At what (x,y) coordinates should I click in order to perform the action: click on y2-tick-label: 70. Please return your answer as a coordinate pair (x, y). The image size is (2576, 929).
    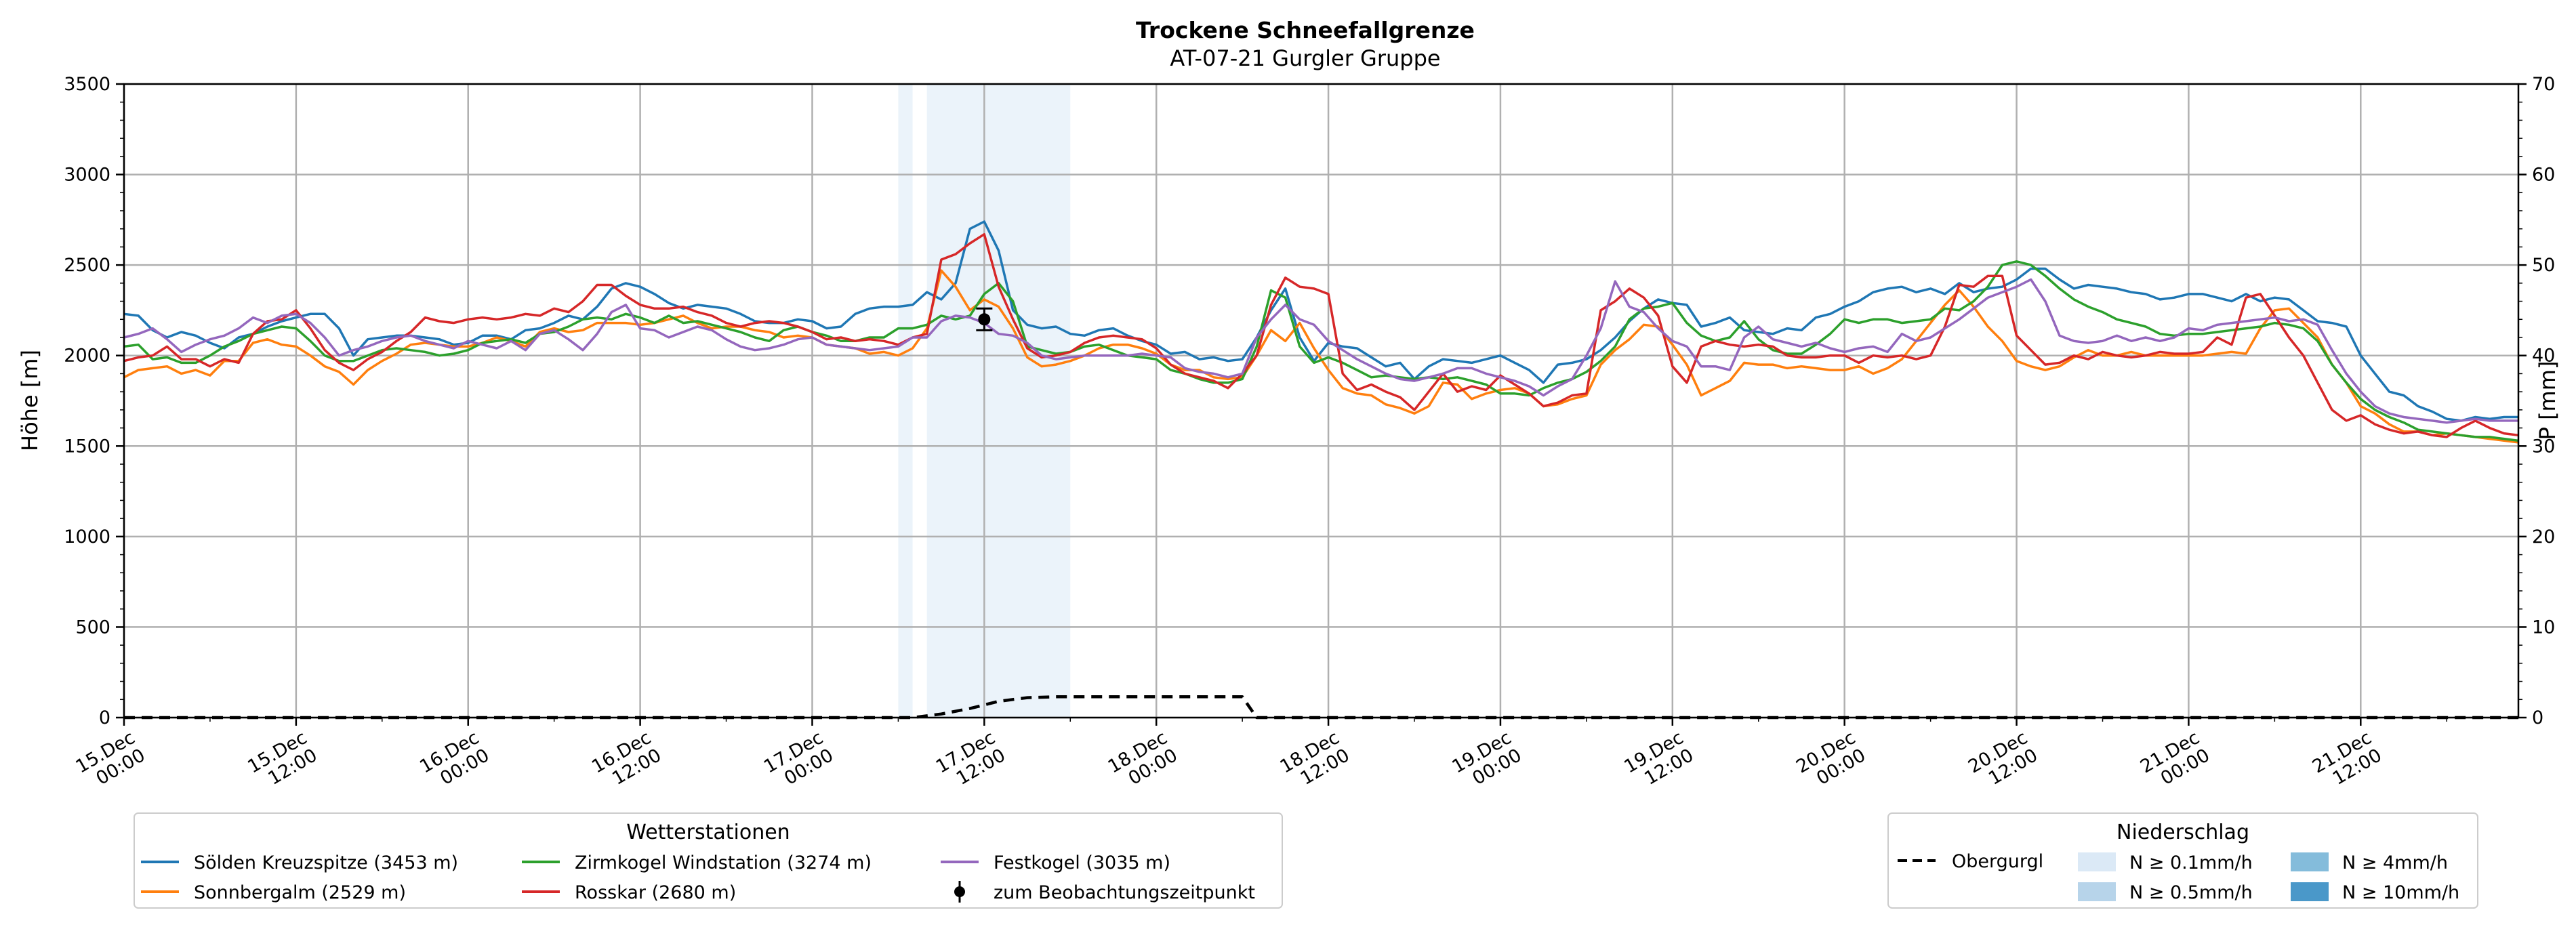
    Looking at the image, I should click on (2544, 84).